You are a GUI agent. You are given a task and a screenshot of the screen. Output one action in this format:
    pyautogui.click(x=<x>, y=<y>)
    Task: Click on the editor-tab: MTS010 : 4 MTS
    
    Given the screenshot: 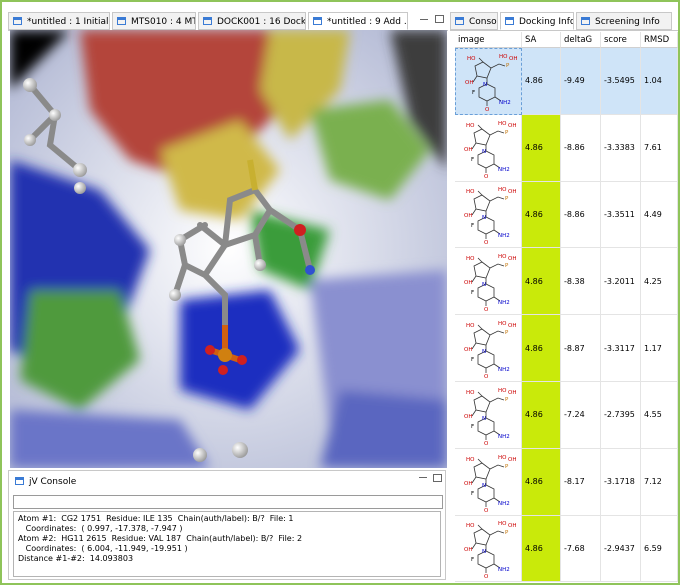 What is the action you would take?
    pyautogui.click(x=154, y=21)
    